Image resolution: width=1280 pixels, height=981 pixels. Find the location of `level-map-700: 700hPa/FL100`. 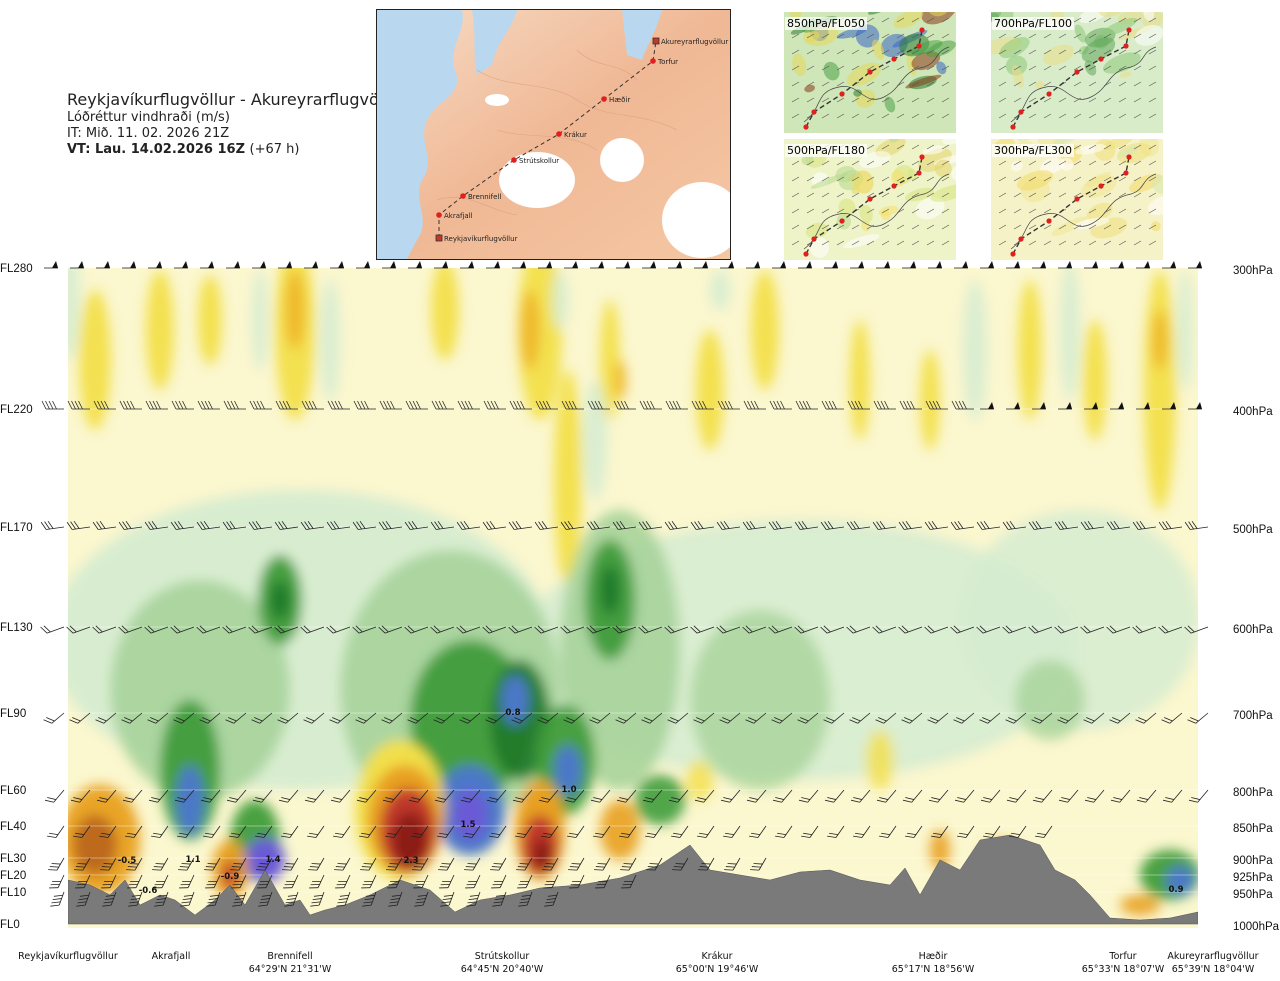

level-map-700: 700hPa/FL100 is located at coordinates (1077, 72).